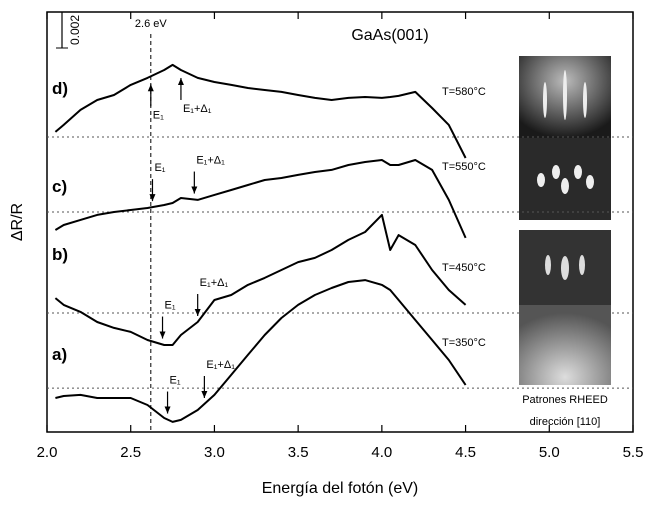 The width and height of the screenshot is (651, 506). I want to click on panel-caption: dirección [110], so click(565, 422).